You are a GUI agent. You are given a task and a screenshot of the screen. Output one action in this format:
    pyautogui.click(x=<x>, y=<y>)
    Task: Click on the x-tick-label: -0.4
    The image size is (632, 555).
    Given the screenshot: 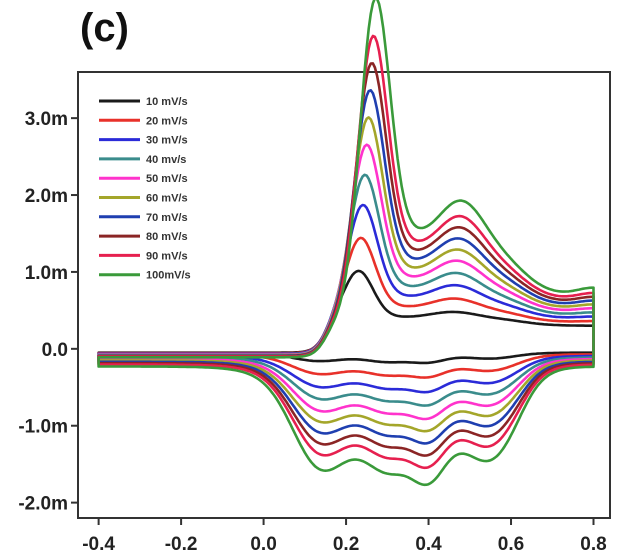 What is the action you would take?
    pyautogui.click(x=98, y=544)
    